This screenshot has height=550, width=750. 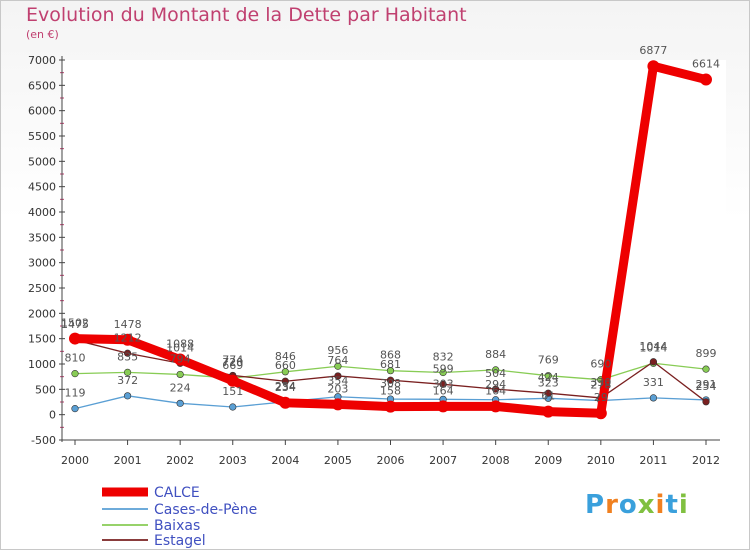 What do you see at coordinates (42, 111) in the screenshot?
I see `y-tick-label: 6000` at bounding box center [42, 111].